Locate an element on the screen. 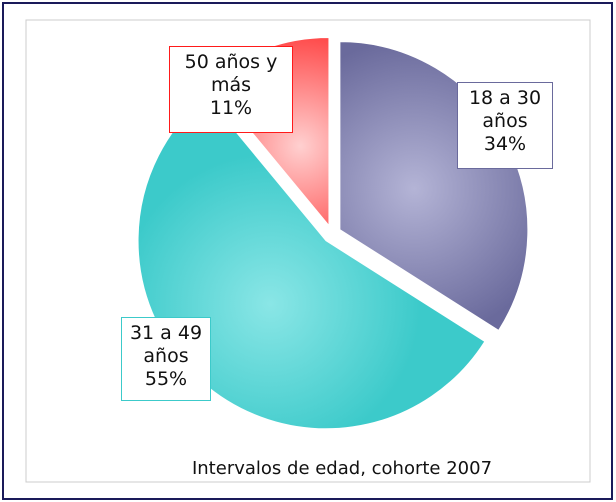  slice-name: 50 años y más is located at coordinates (231, 73).